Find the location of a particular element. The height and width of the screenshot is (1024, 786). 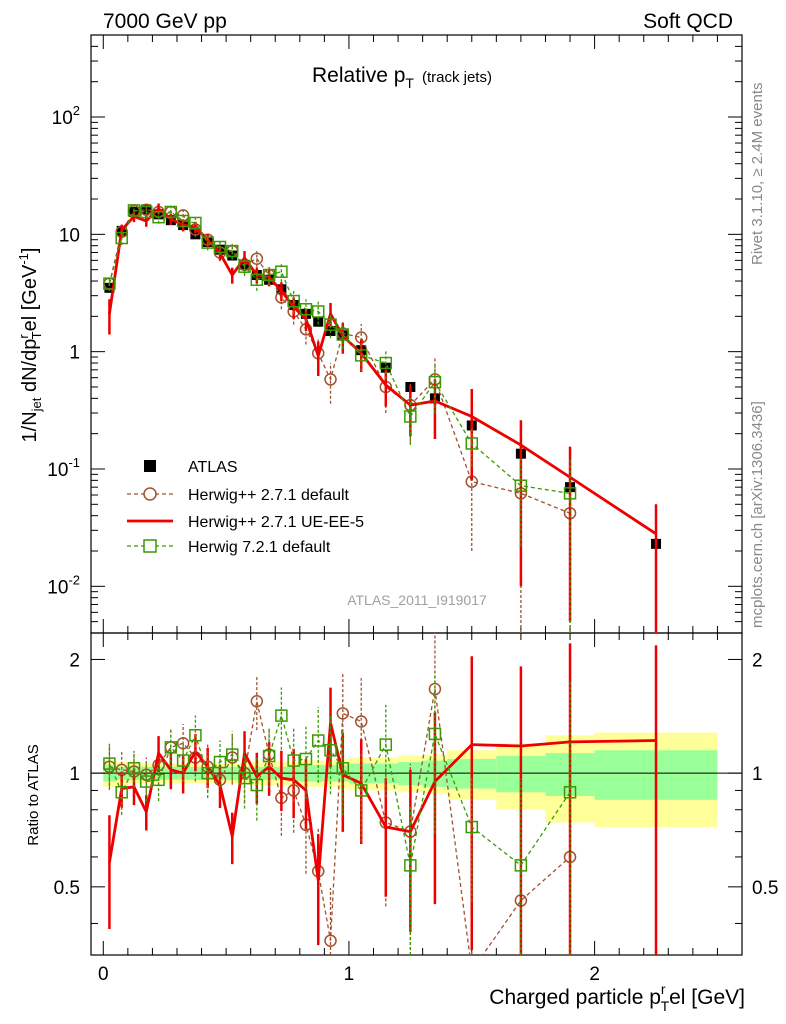

y-tick-label: 10⁻¹ is located at coordinates (63, 468).